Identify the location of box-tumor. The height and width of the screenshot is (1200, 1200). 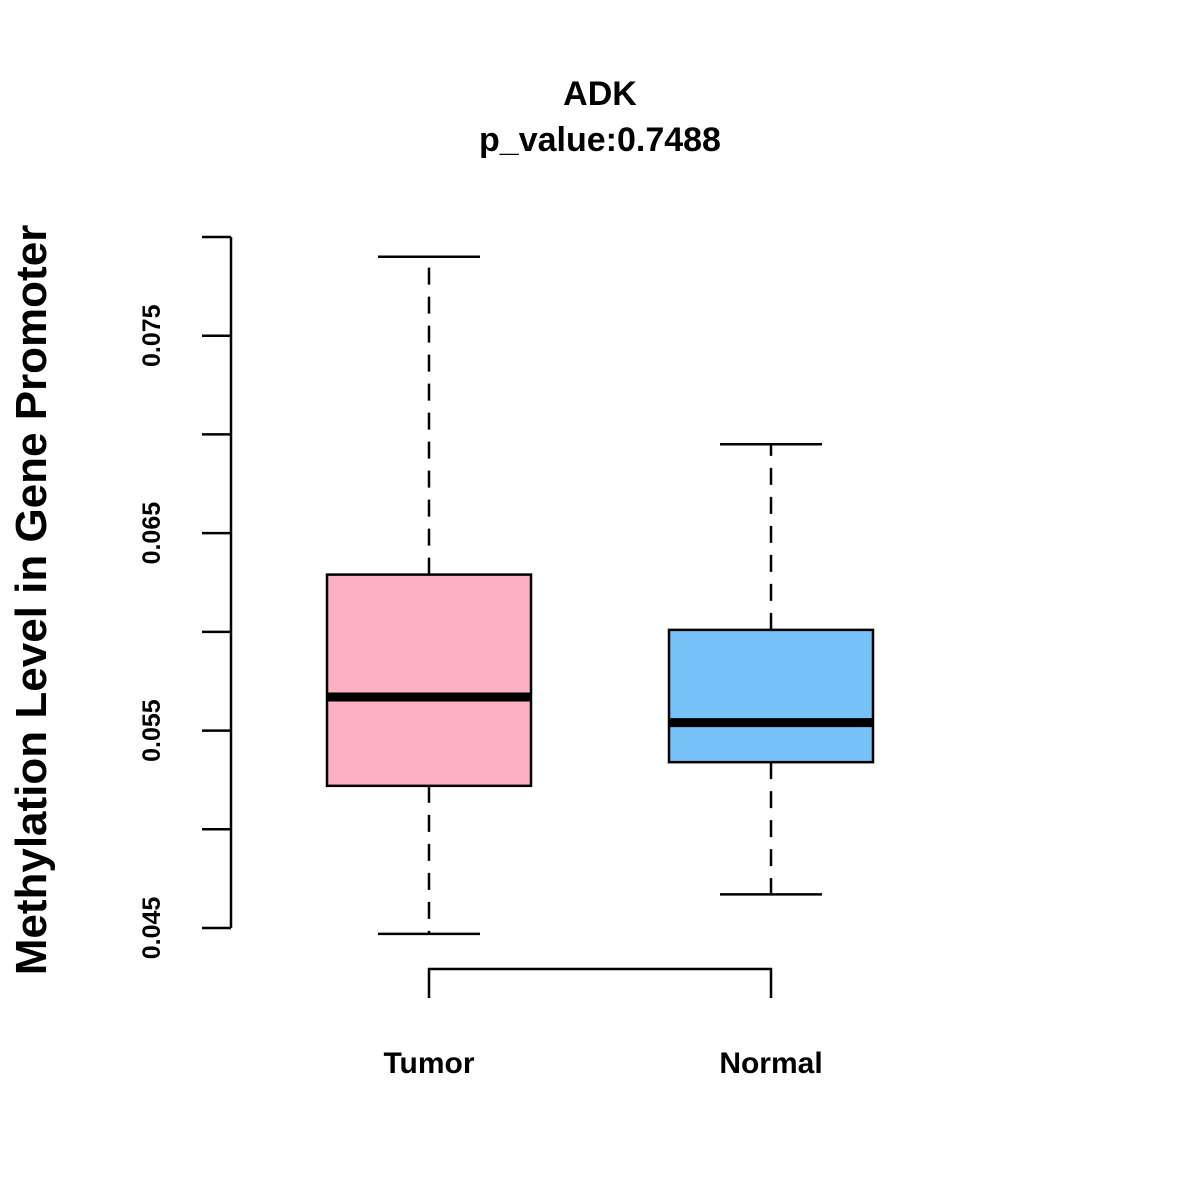
(429, 595).